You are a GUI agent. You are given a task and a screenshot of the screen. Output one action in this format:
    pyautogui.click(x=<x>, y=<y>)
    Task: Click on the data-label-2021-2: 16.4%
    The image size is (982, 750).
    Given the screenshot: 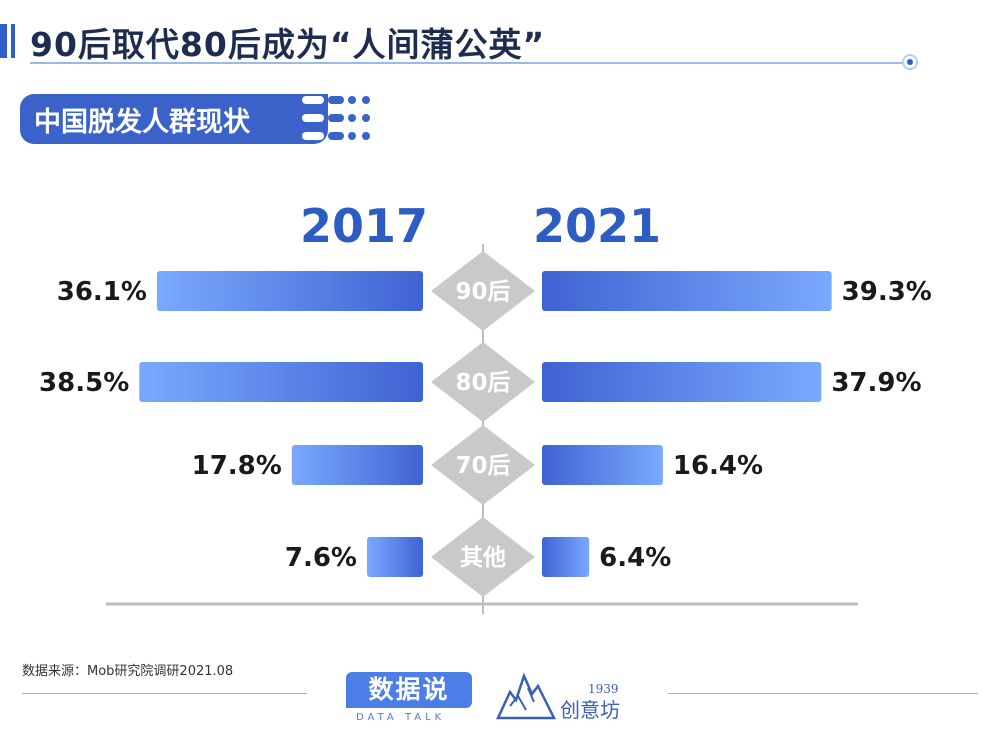 What is the action you would take?
    pyautogui.click(x=718, y=466)
    